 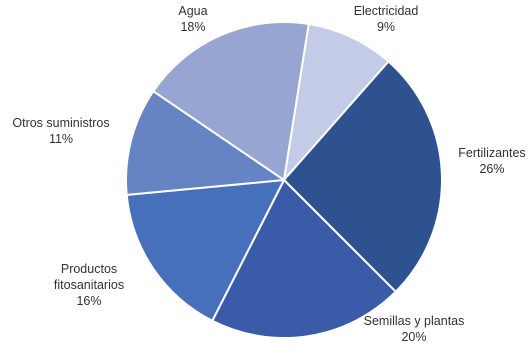 What do you see at coordinates (192, 11) in the screenshot?
I see `slice-category-label: Agua` at bounding box center [192, 11].